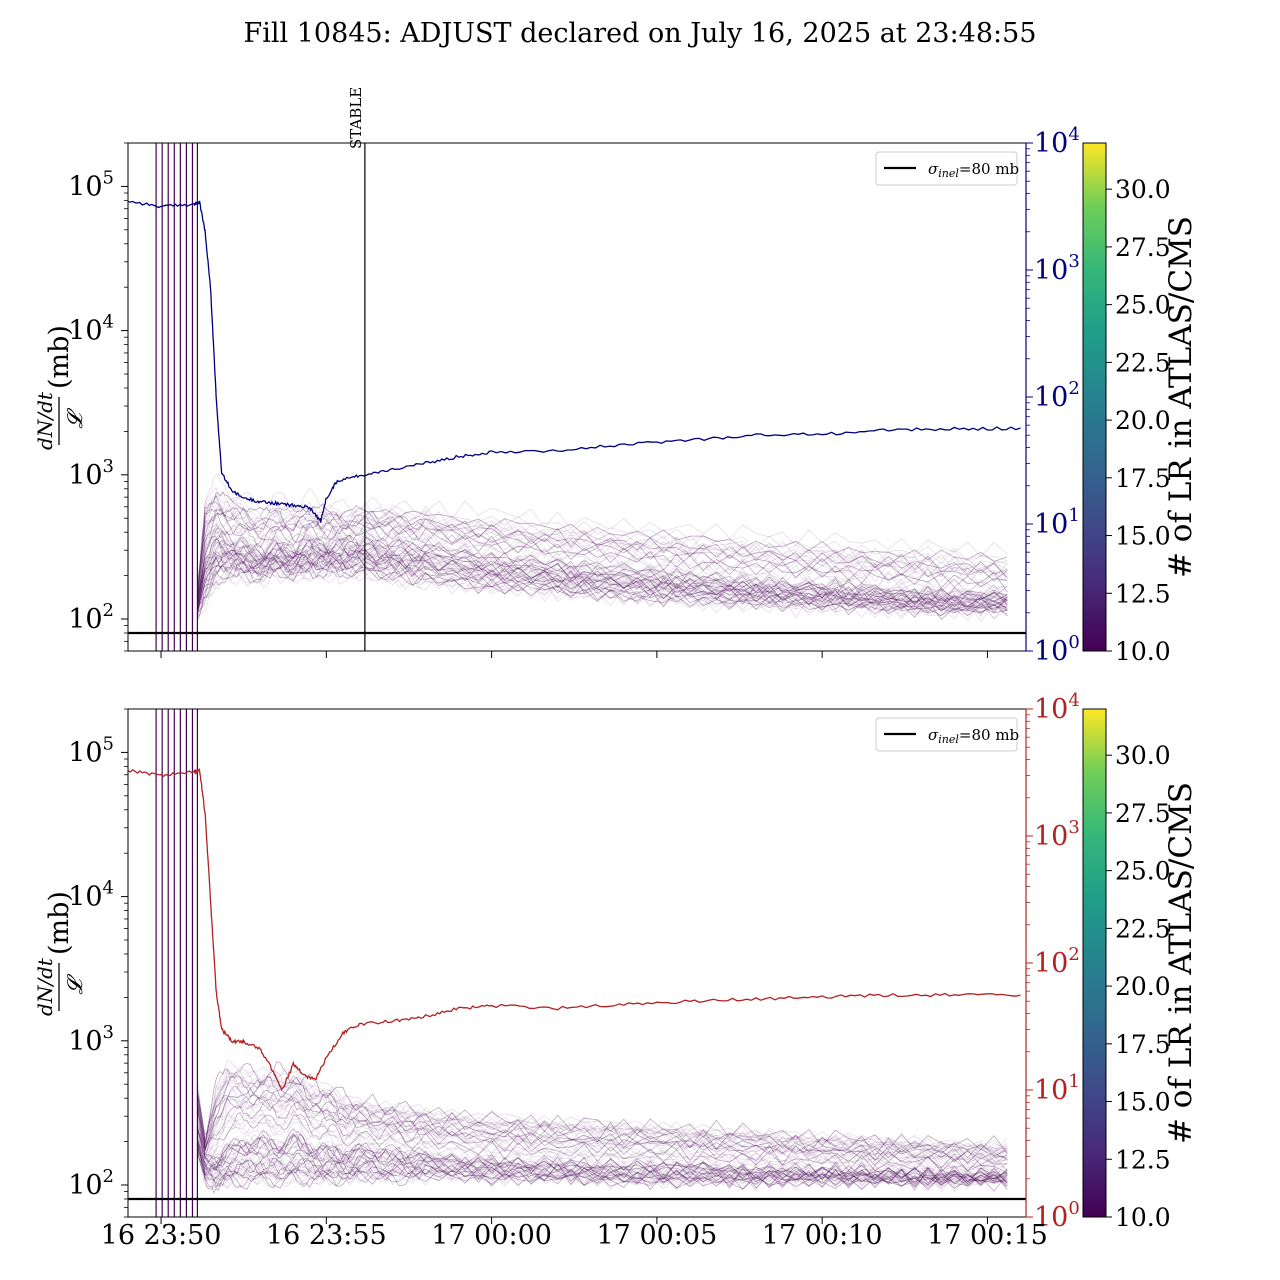  What do you see at coordinates (1143, 755) in the screenshot?
I see `colorbar-tick-label: 30.0` at bounding box center [1143, 755].